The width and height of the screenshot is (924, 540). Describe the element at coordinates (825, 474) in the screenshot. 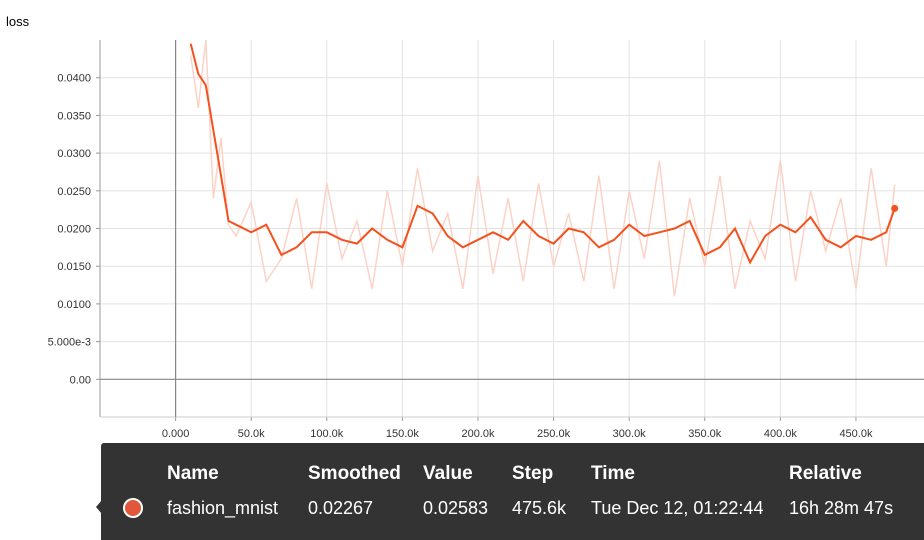

I see `header-relative: Relative` at that location.